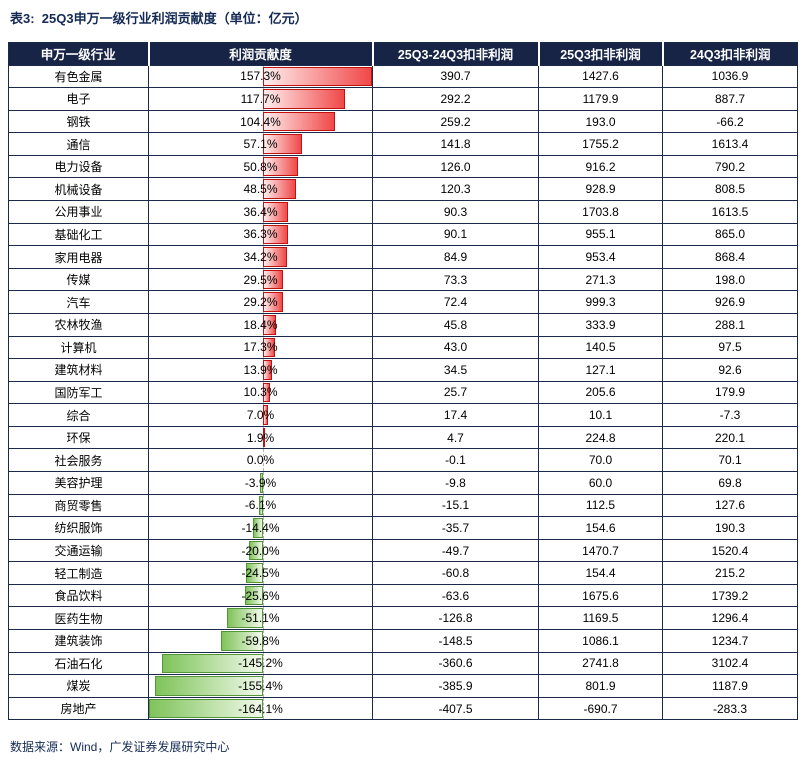 The width and height of the screenshot is (804, 760). Describe the element at coordinates (600, 257) in the screenshot. I see `value-profit-25q3: 953.4` at that location.